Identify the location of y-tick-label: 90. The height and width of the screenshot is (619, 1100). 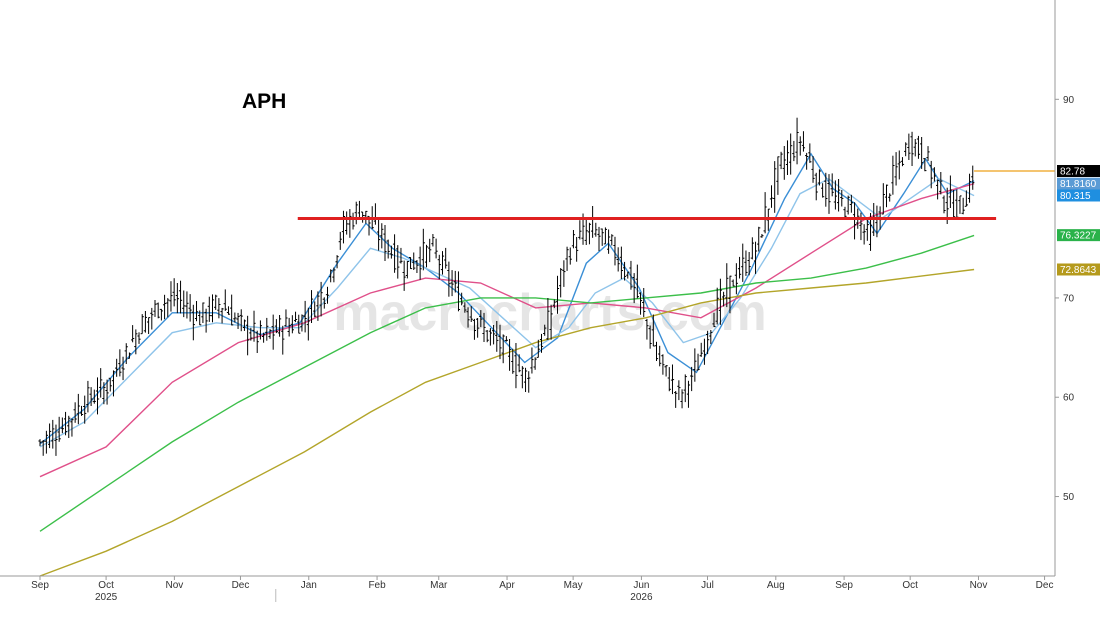
(1069, 100).